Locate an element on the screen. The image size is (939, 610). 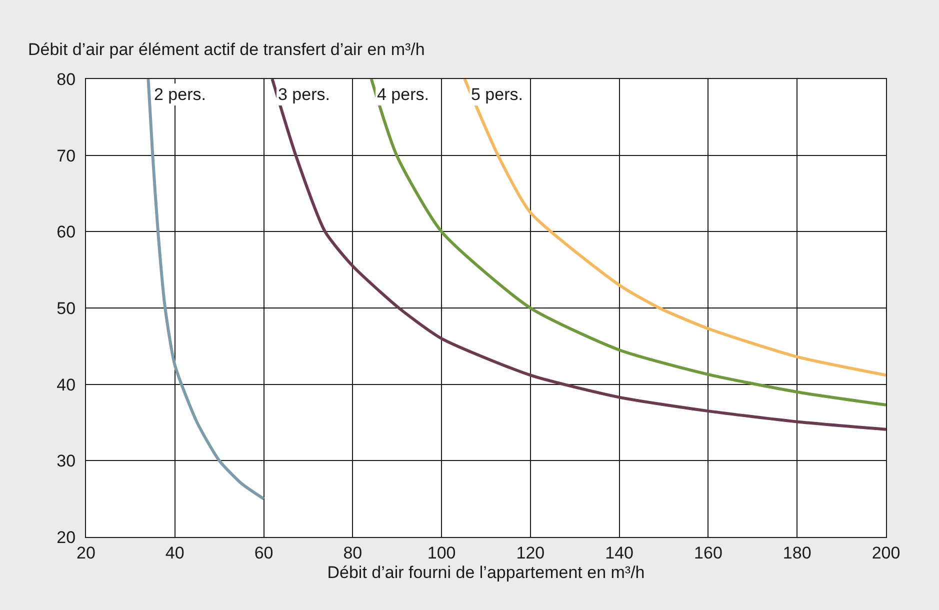
series-label: 3 pers. is located at coordinates (304, 94).